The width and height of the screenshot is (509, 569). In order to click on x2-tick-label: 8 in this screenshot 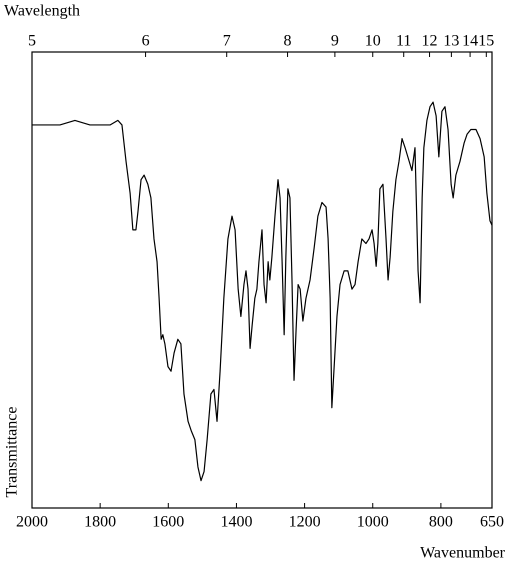, I will do `click(288, 41)`.